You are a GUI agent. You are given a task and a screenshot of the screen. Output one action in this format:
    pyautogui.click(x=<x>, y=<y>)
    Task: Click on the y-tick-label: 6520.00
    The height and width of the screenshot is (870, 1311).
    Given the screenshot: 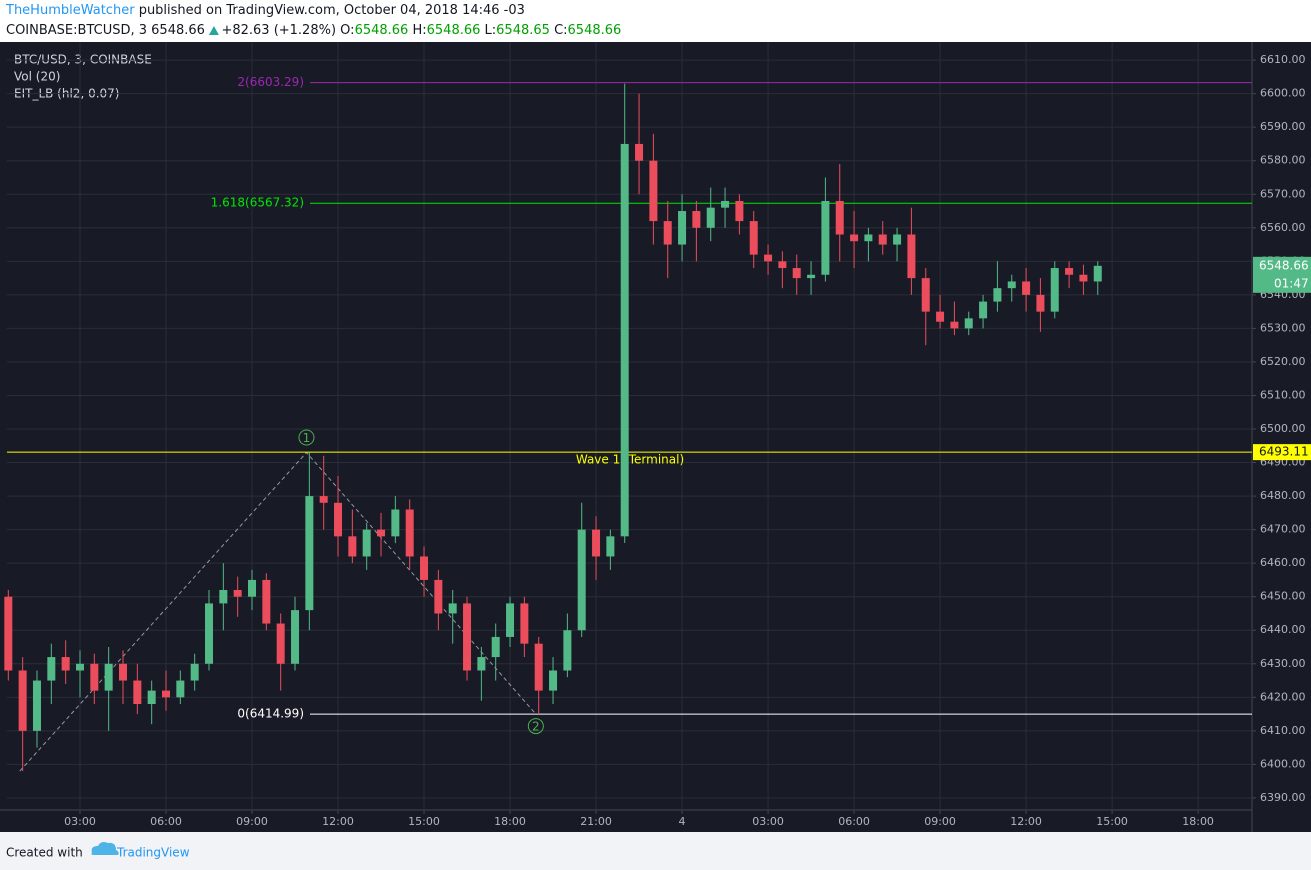 What is the action you would take?
    pyautogui.click(x=1283, y=361)
    